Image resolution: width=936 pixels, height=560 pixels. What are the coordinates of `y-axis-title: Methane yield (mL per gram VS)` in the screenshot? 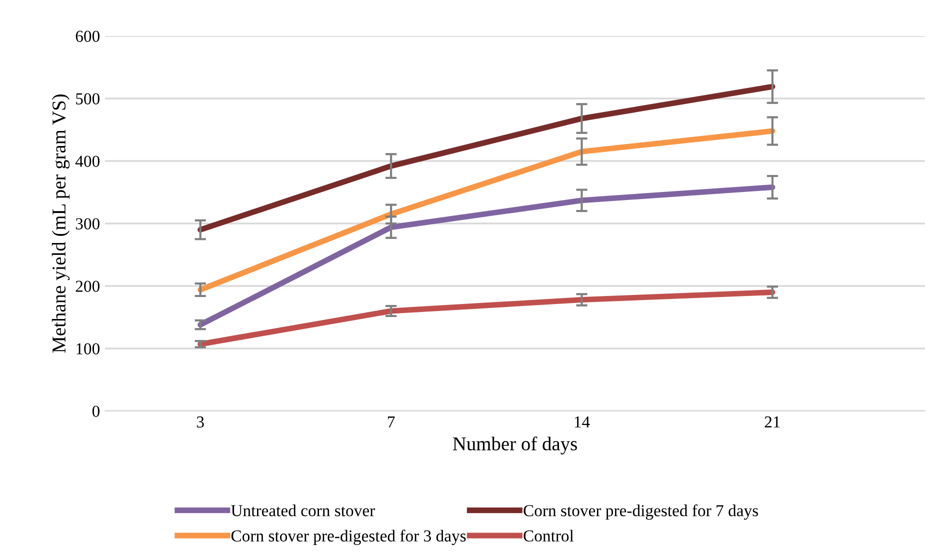 It's located at (61, 223).